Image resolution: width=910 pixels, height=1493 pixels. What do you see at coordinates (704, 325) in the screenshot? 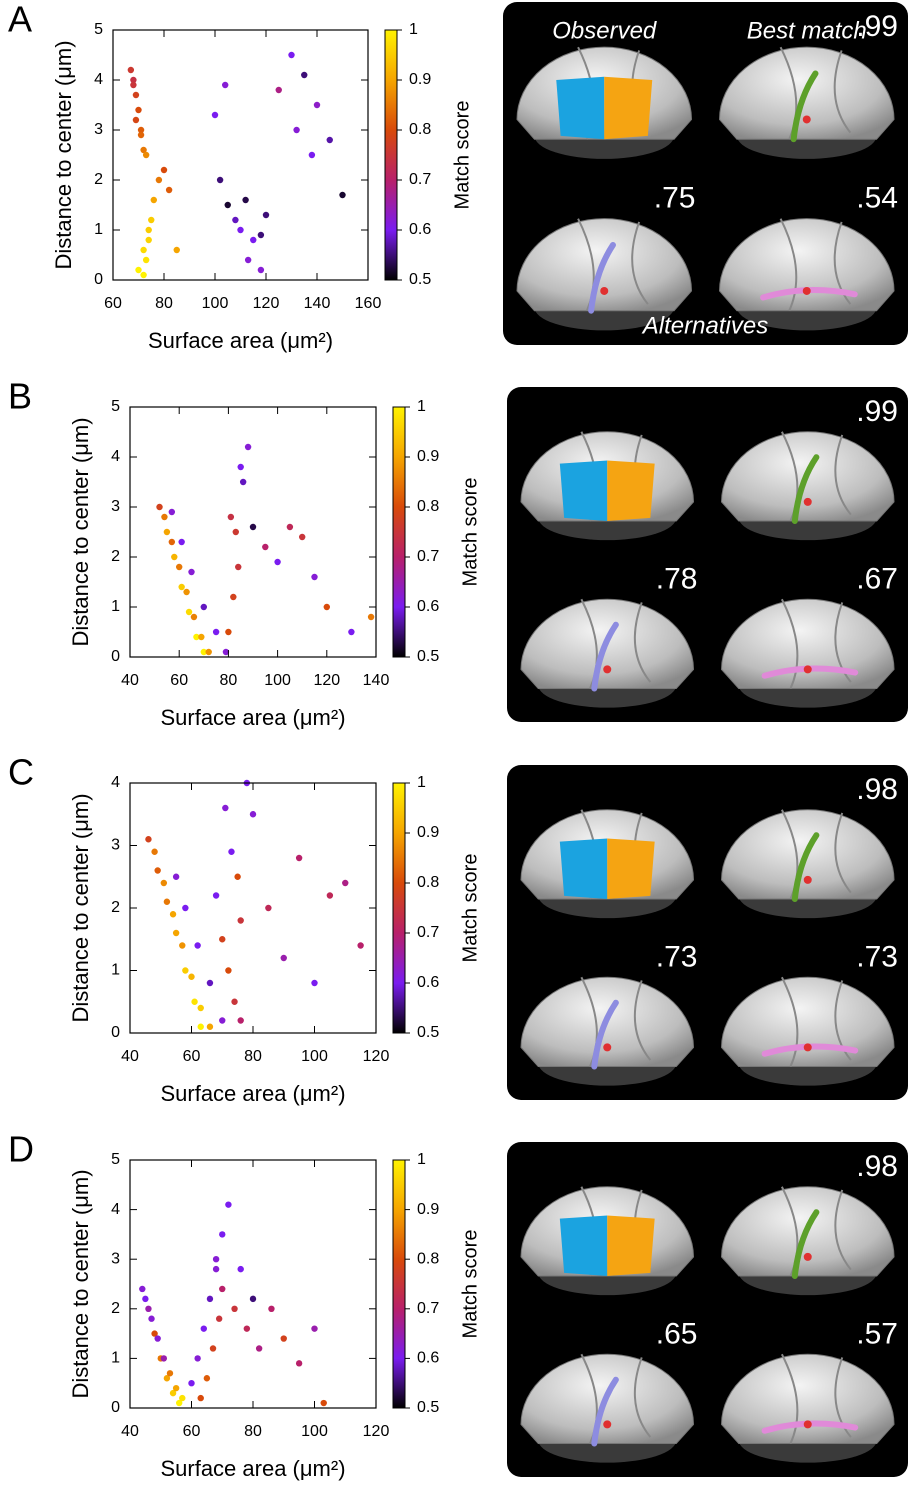
I see `alternatives-label: Alternatives` at bounding box center [704, 325].